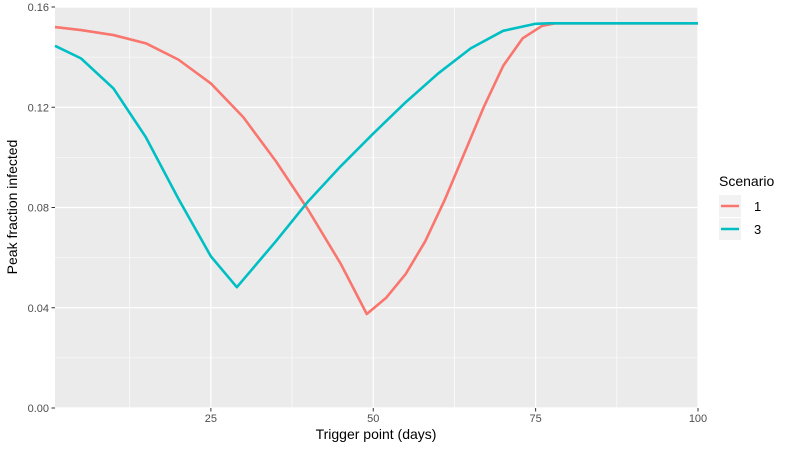 Image resolution: width=791 pixels, height=449 pixels. Describe the element at coordinates (373, 419) in the screenshot. I see `x-tick-label: 50` at that location.